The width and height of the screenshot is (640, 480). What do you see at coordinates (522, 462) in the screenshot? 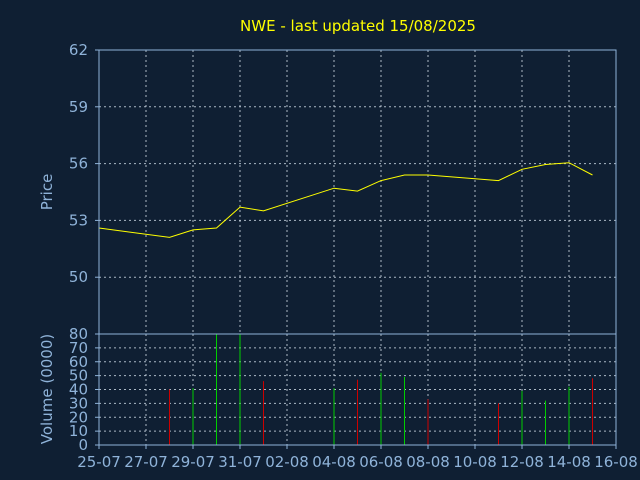
I see `x-tick-label: 12-08` at bounding box center [522, 462].